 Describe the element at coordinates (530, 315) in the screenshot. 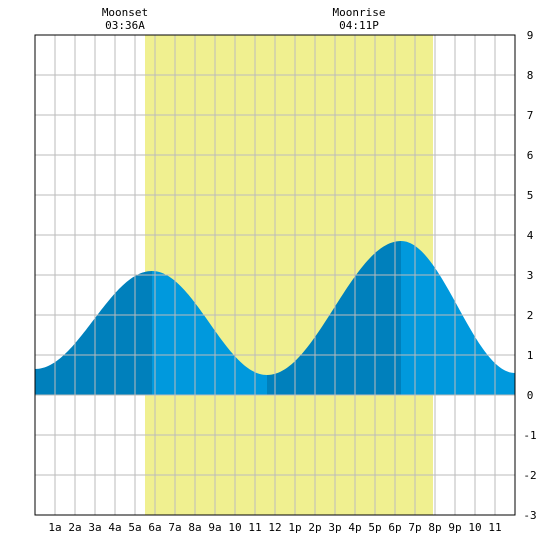

I see `y-tick-label: 2` at that location.